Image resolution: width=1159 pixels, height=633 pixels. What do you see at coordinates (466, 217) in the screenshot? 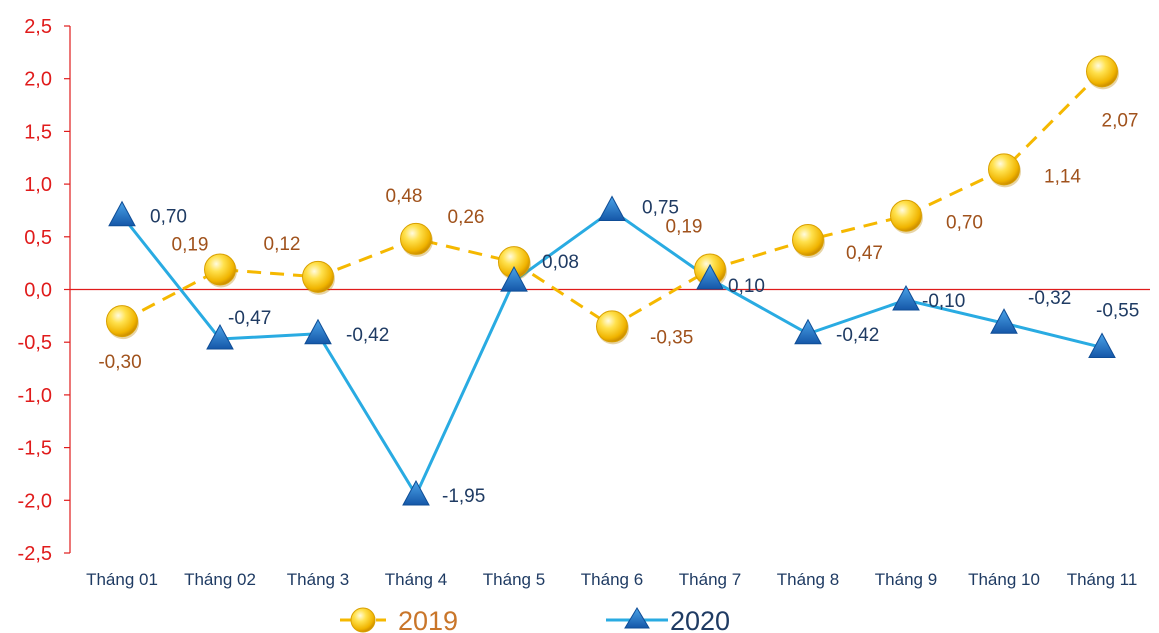
I see `series-2019-data-label: 0,26` at bounding box center [466, 217].